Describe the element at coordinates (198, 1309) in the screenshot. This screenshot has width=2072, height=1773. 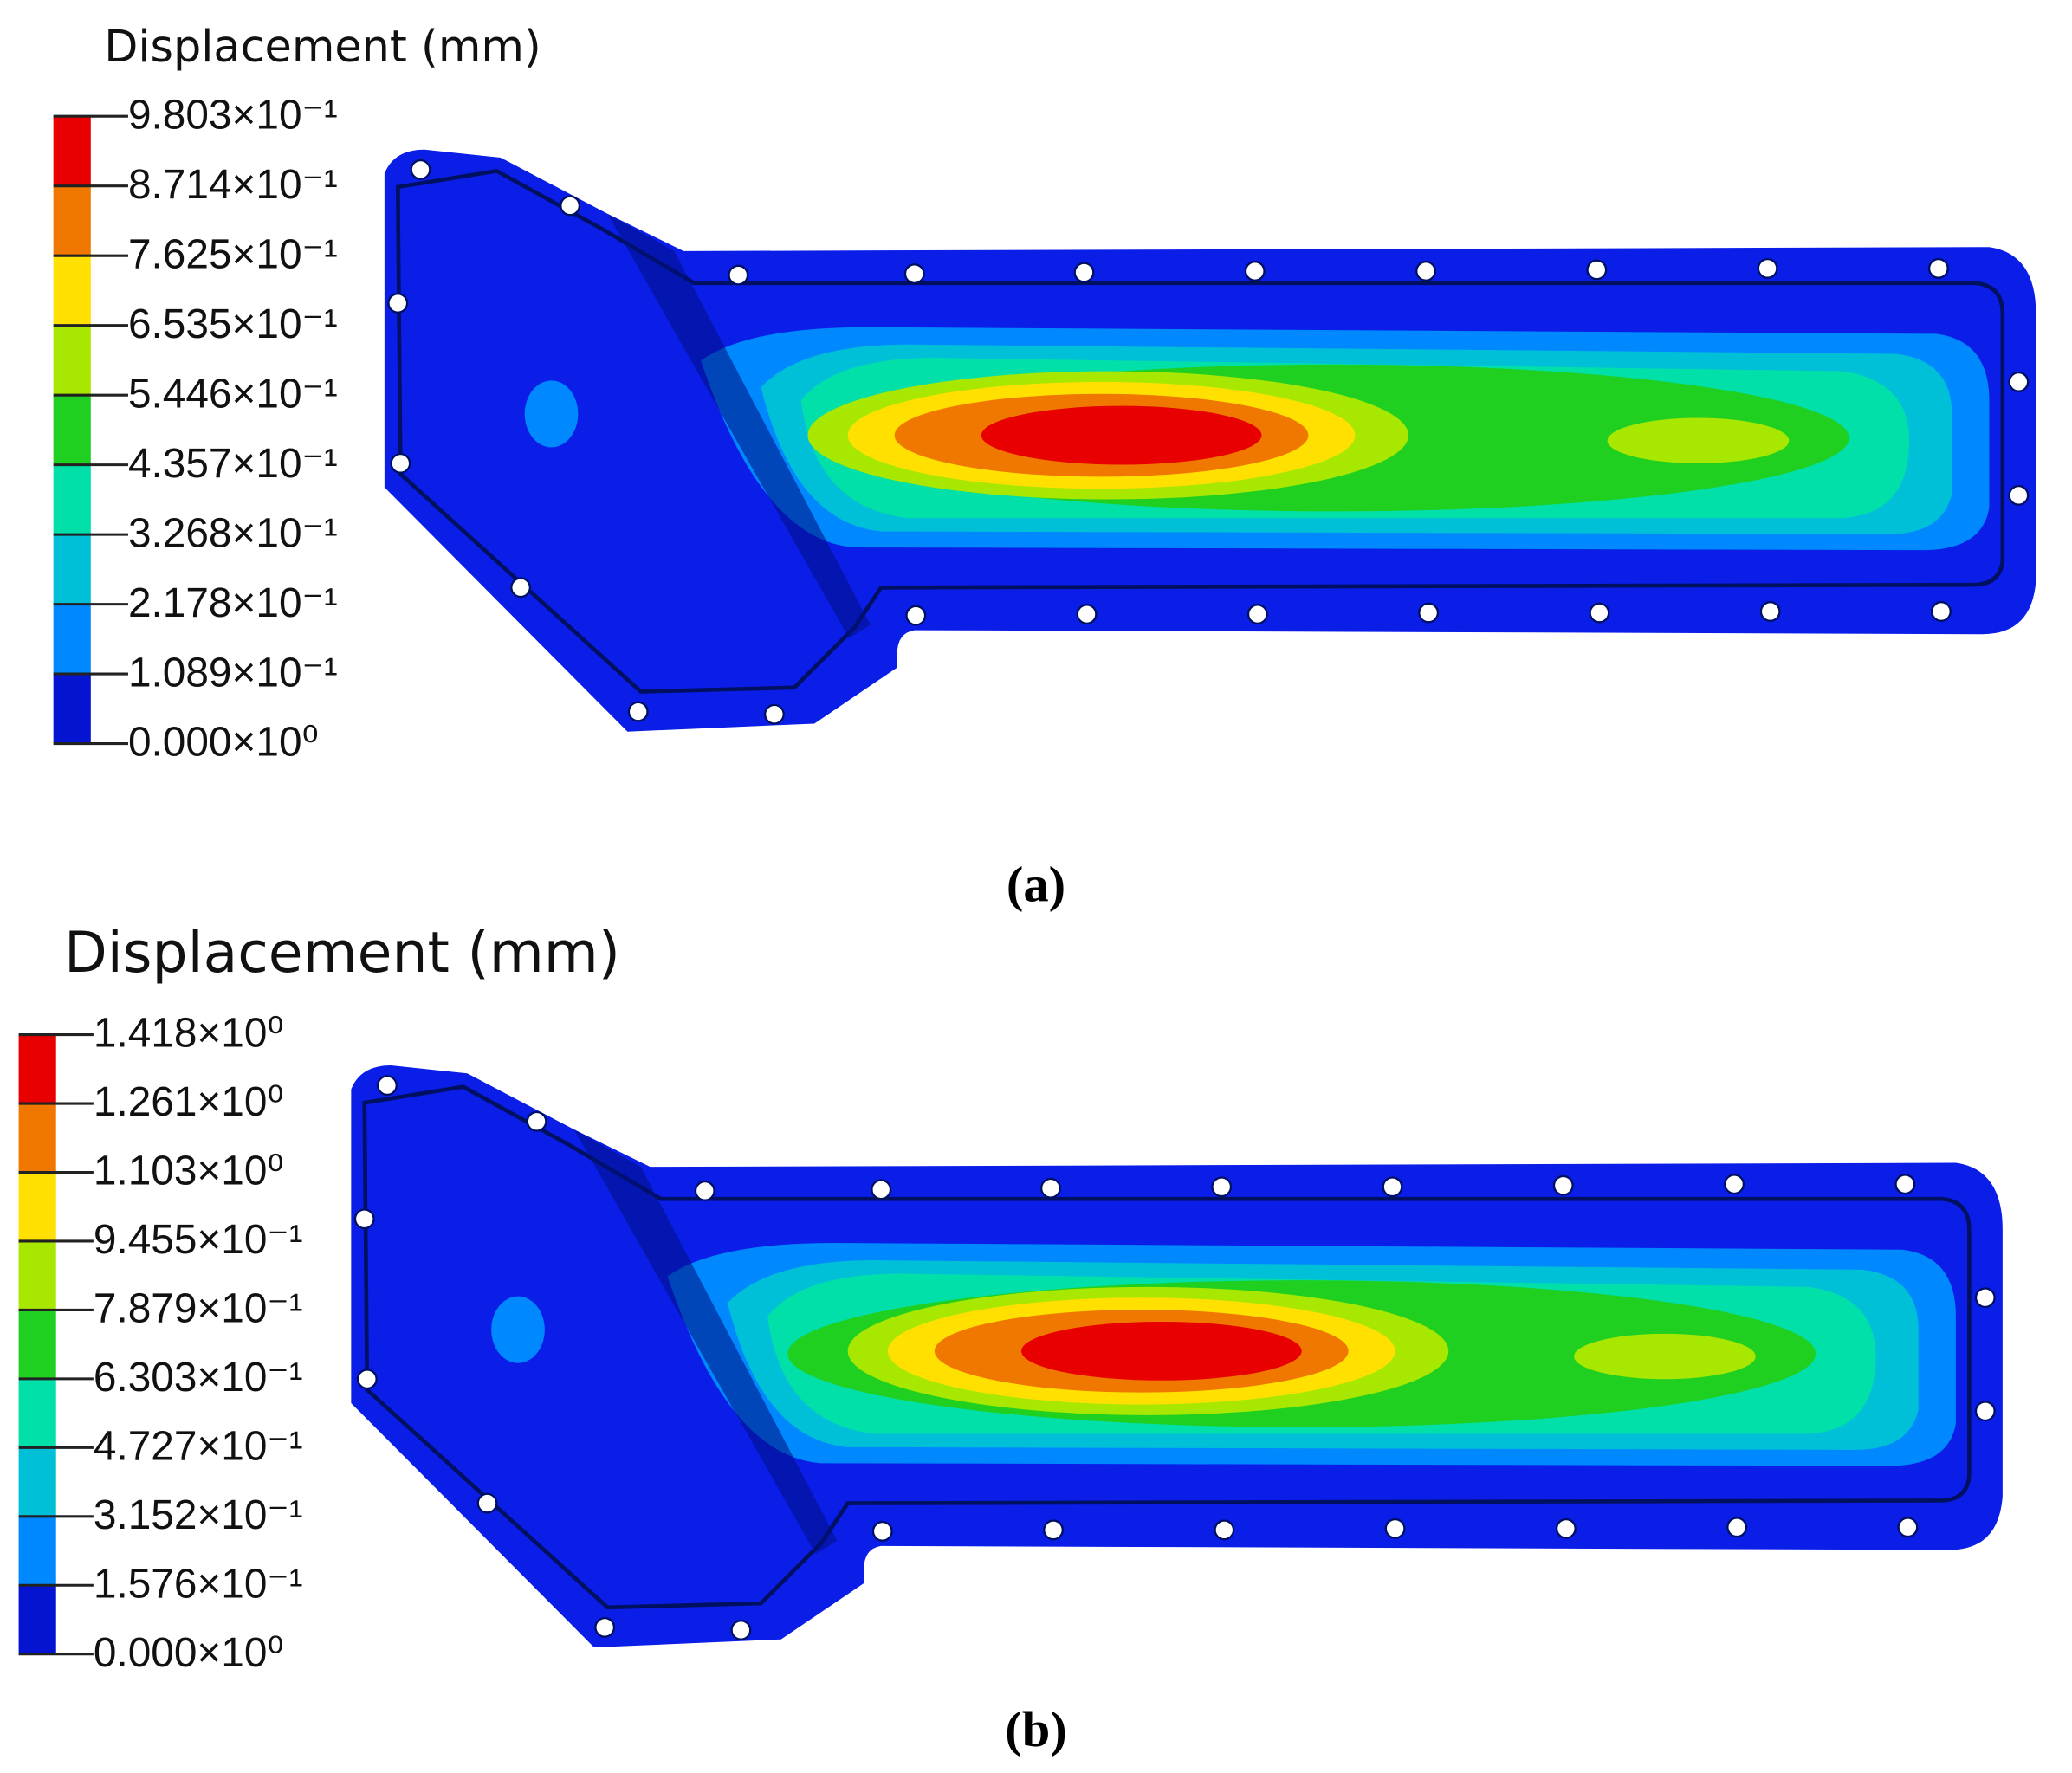
I see `legend-label: 7.879×10⁻¹` at that location.